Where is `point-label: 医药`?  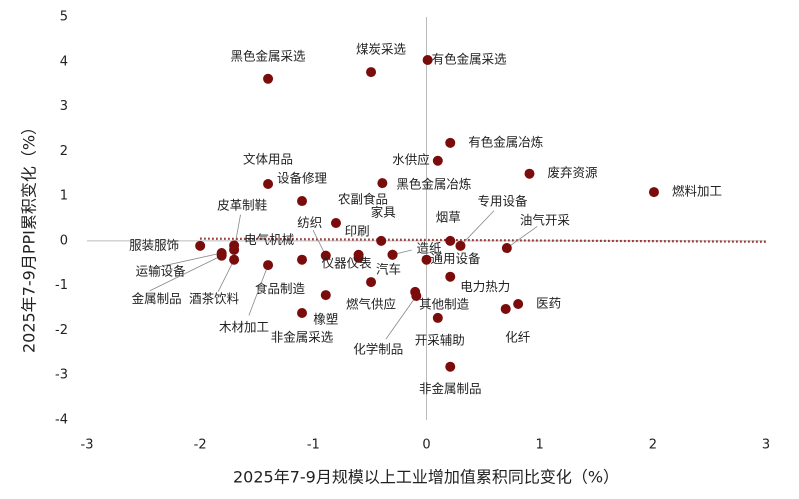 point-label: 医药 is located at coordinates (548, 303).